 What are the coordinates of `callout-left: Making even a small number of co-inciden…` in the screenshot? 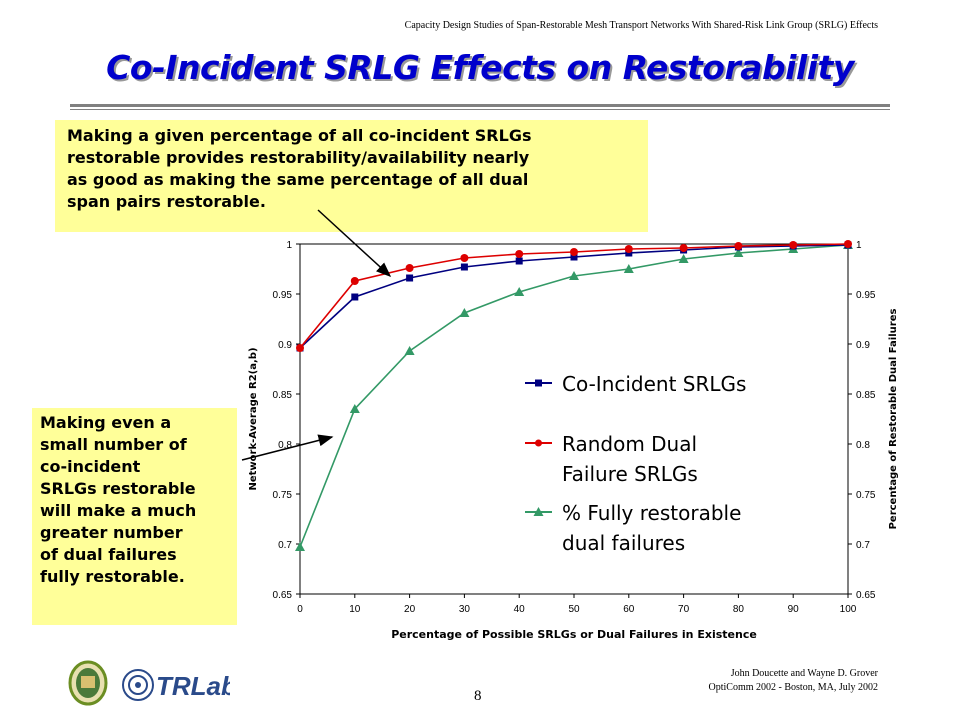 It's located at (134, 516).